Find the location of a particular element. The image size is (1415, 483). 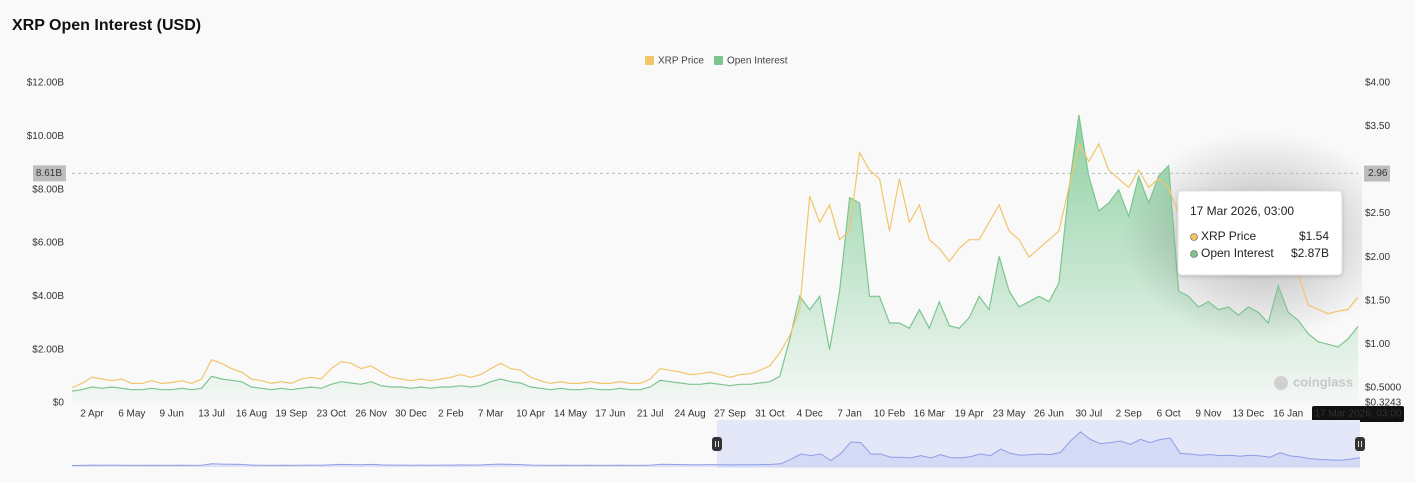

y2-tick-label: $0.5000 is located at coordinates (1383, 387).